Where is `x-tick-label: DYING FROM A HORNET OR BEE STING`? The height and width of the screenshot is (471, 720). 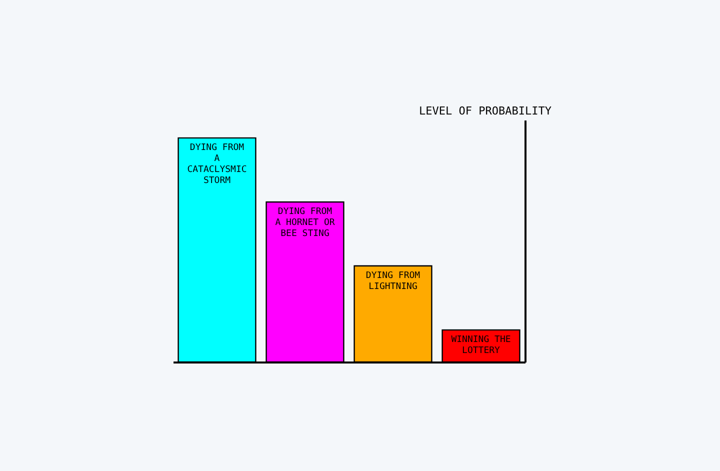
x-tick-label: DYING FROM A HORNET OR BEE STING is located at coordinates (305, 223).